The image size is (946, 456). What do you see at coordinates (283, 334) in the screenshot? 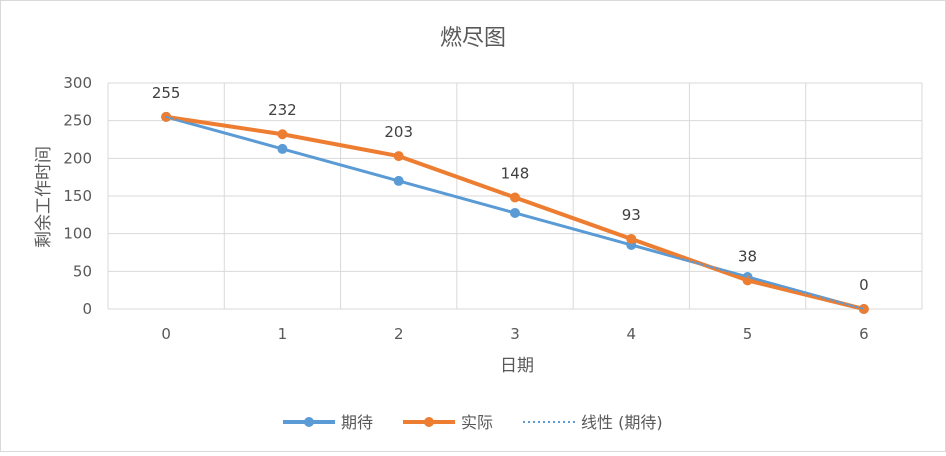
I see `x-tick-label: 1` at bounding box center [283, 334].